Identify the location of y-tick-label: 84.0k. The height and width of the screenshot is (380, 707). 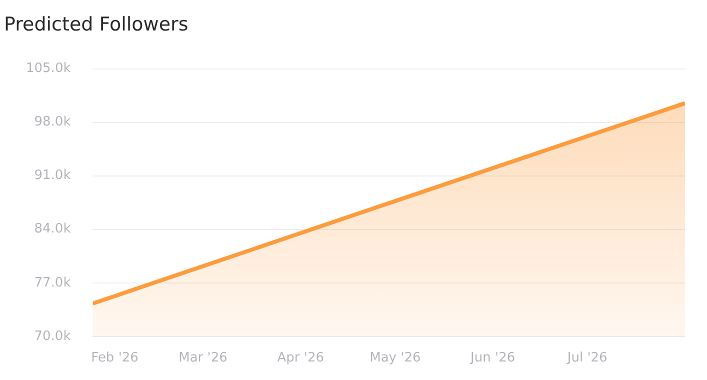
(53, 229).